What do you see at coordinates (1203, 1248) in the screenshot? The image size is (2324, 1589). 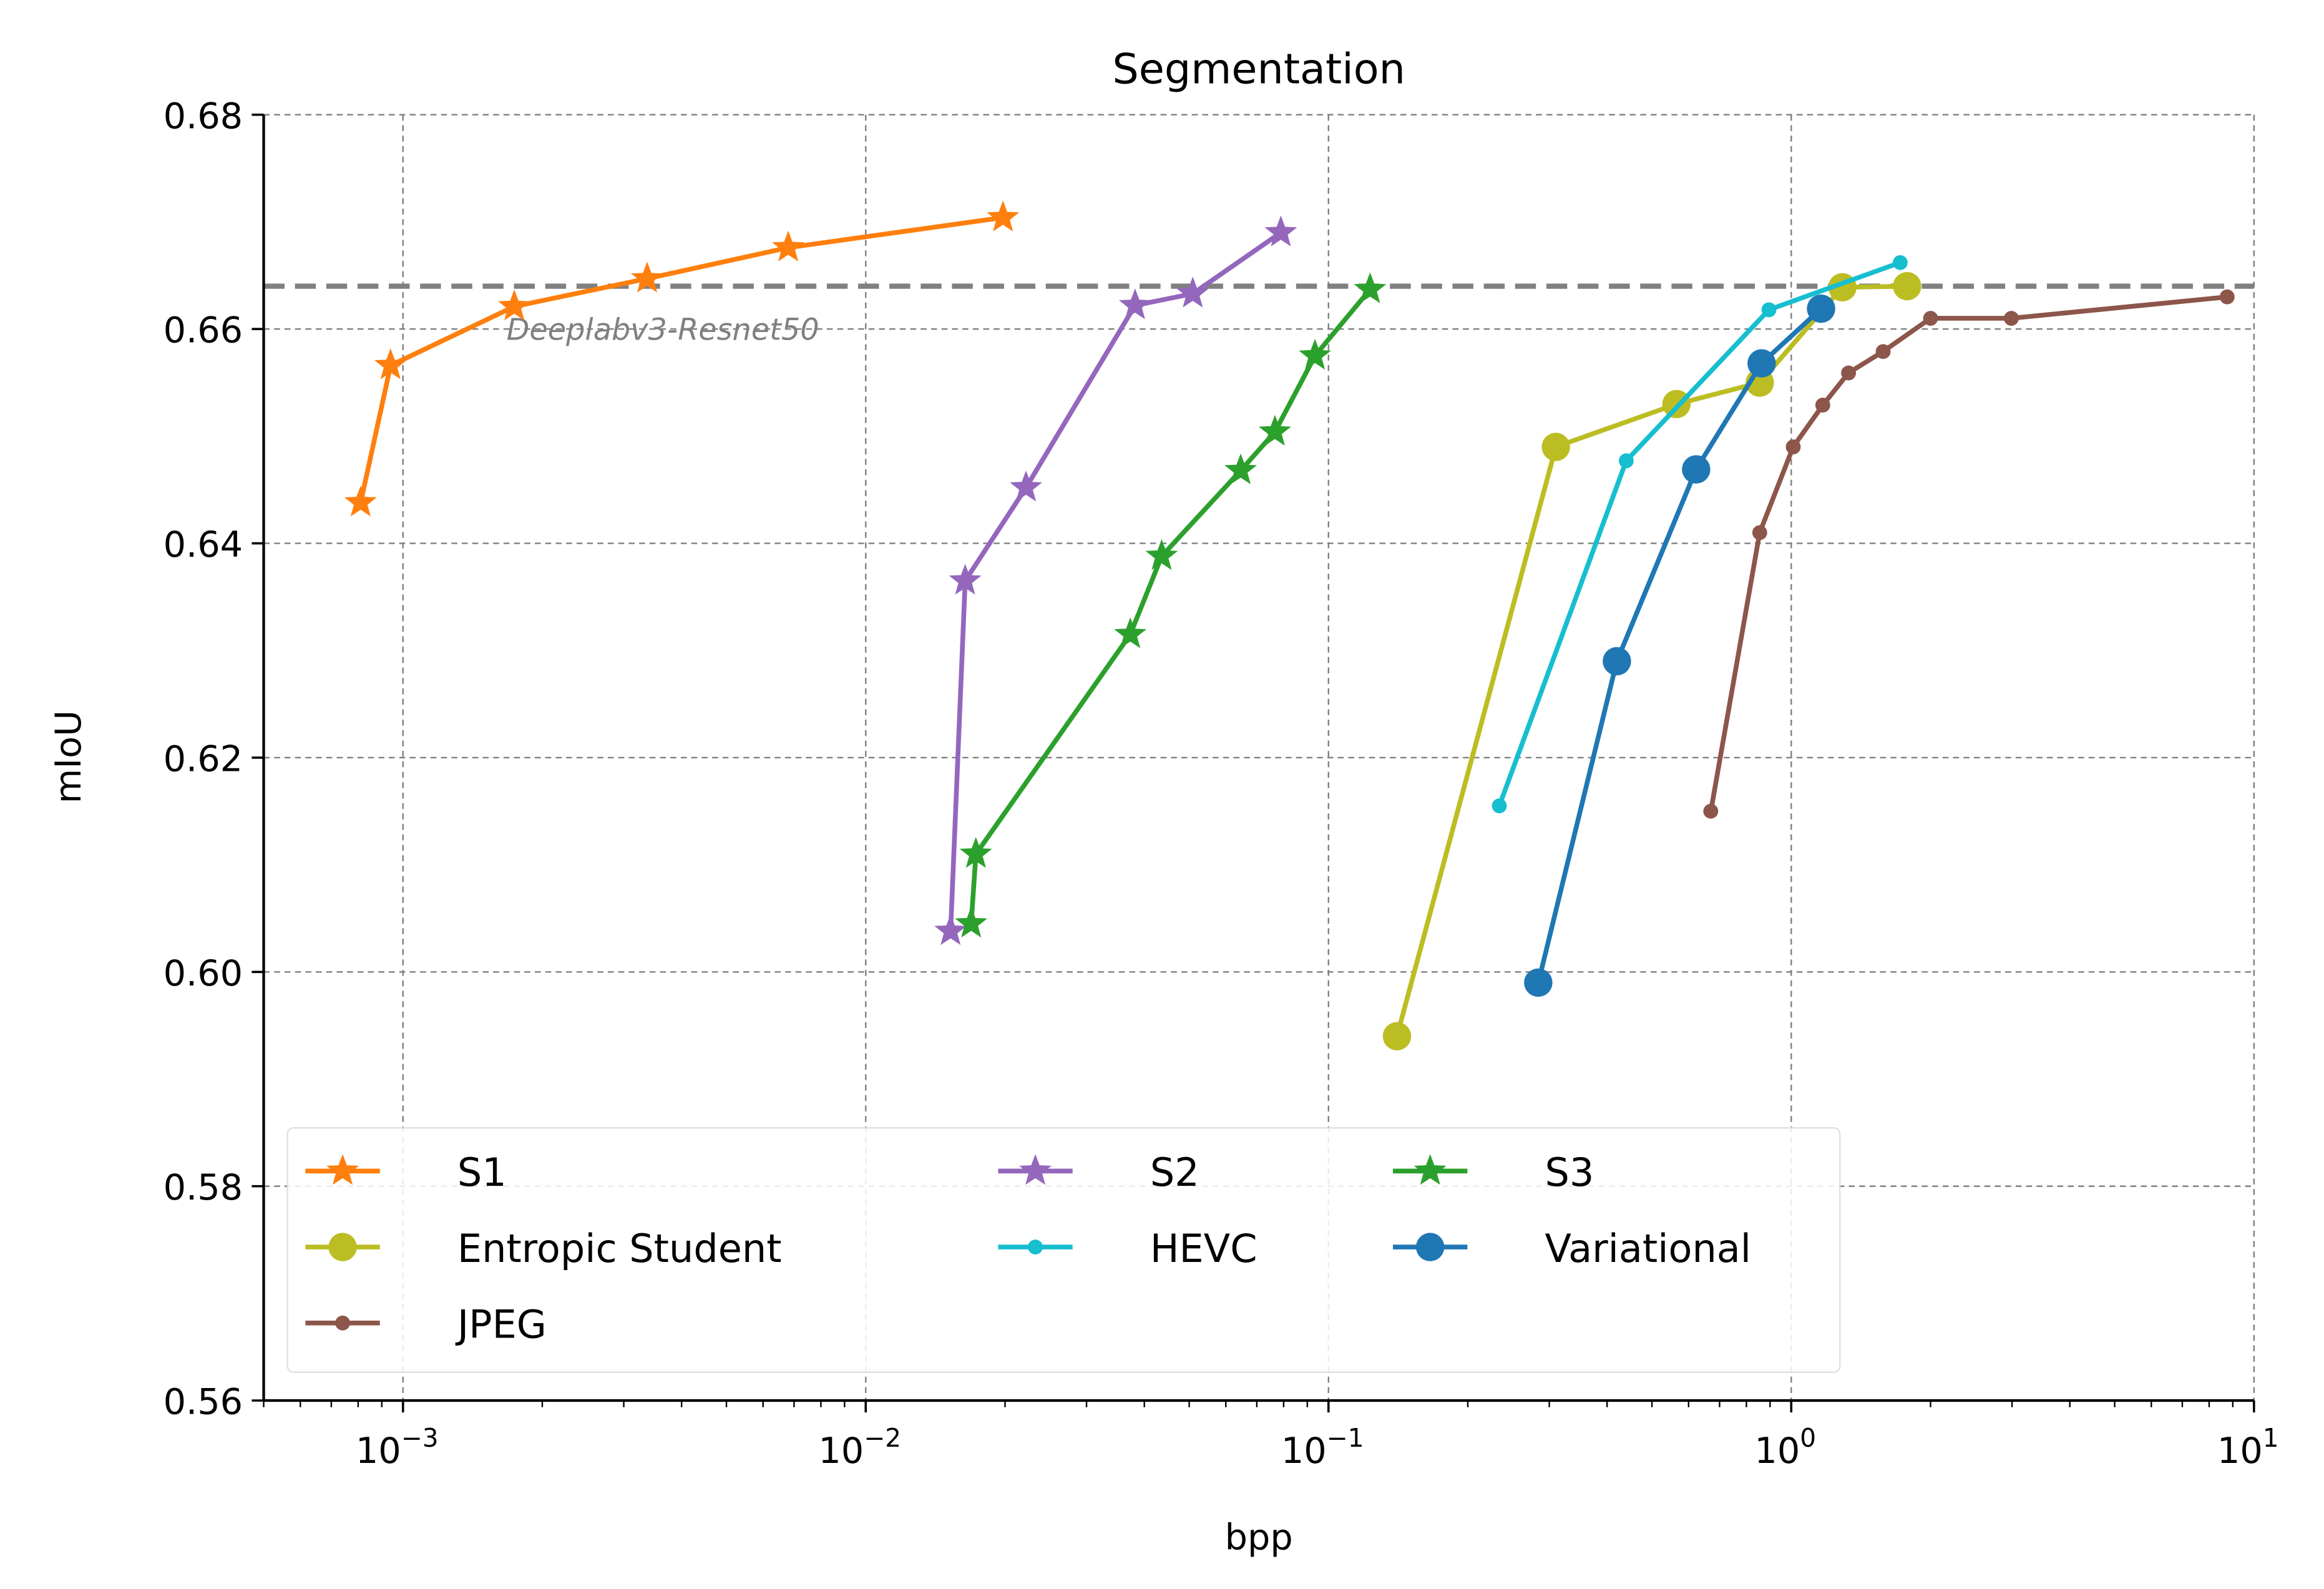 I see `legend-label: HEVC` at bounding box center [1203, 1248].